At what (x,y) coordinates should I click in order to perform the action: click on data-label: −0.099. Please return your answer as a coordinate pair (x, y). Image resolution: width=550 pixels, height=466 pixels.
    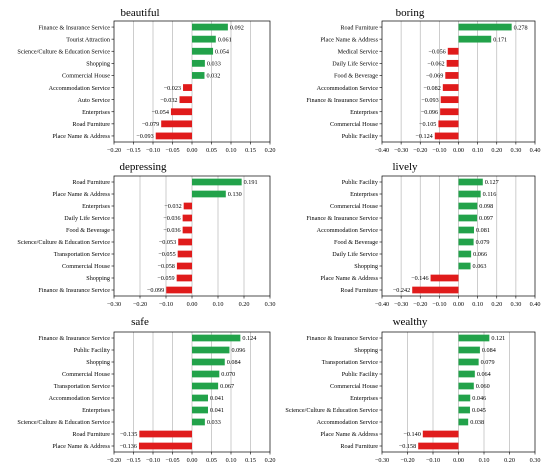
    Looking at the image, I should click on (155, 290).